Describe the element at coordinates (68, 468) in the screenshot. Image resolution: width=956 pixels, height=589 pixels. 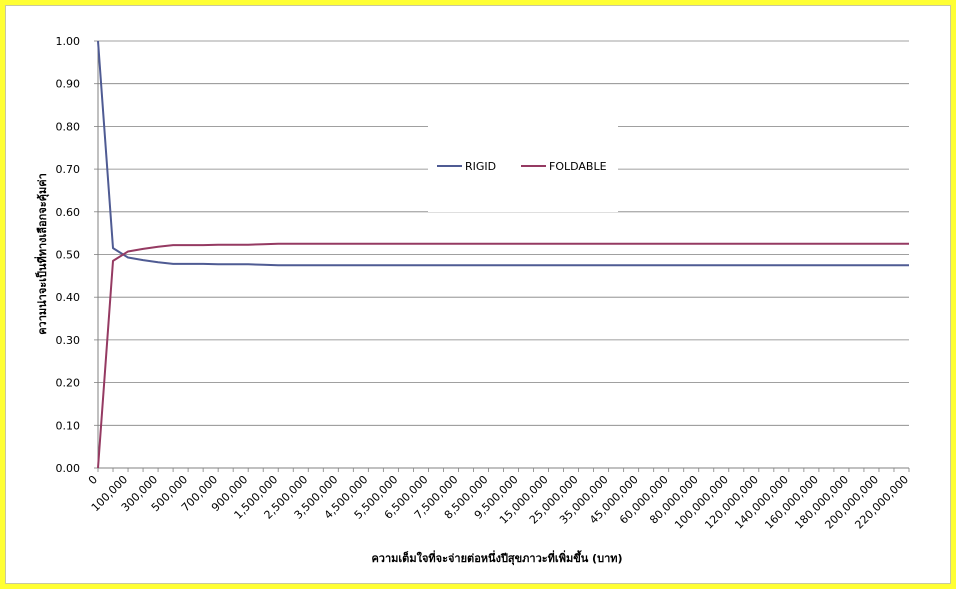
I see `y-tick-label: 0.00` at that location.